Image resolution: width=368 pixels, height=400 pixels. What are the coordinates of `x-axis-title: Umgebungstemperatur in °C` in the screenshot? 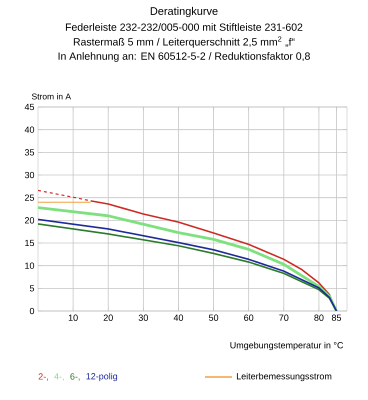 It's located at (287, 346).